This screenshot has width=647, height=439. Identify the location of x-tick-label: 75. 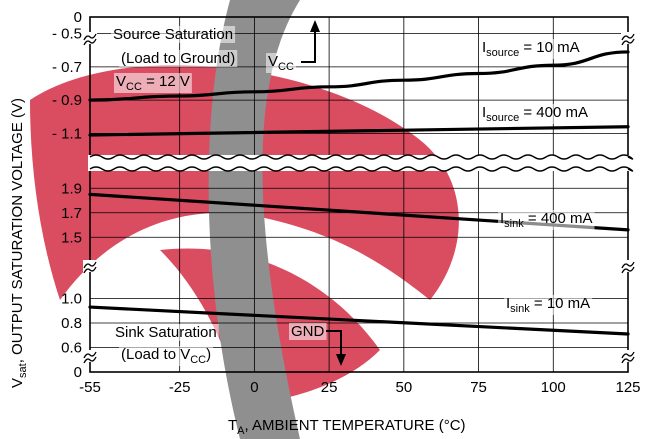
(478, 387).